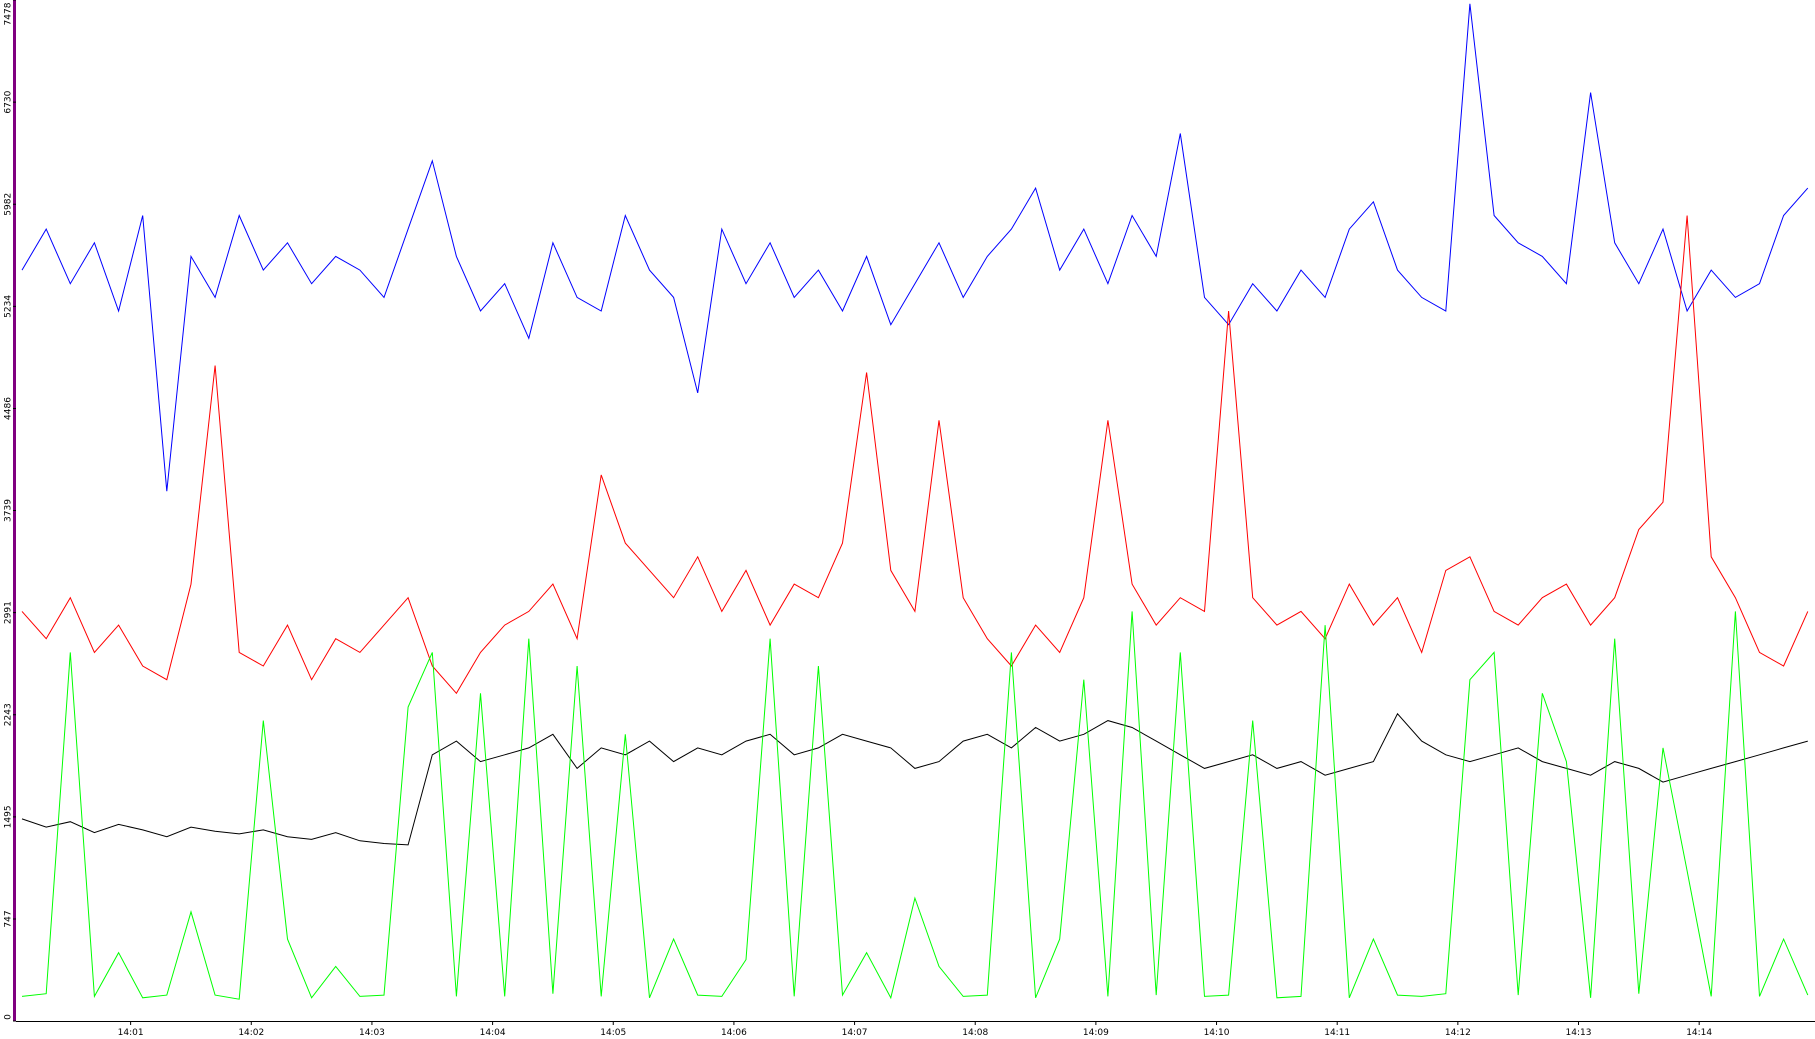  What do you see at coordinates (1458, 1033) in the screenshot?
I see `x-tick-label: 14:12` at bounding box center [1458, 1033].